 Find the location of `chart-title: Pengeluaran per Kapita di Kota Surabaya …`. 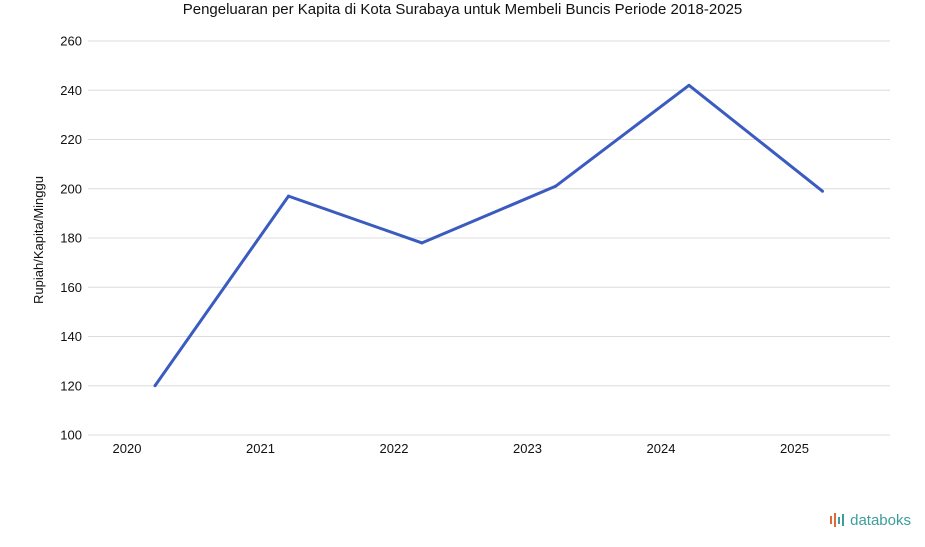

chart-title: Pengeluaran per Kapita di Kota Surabaya … is located at coordinates (462, 9).